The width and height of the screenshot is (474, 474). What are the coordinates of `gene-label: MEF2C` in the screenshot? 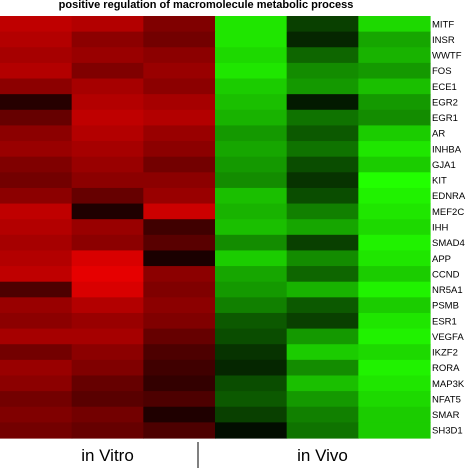 It's located at (448, 212).